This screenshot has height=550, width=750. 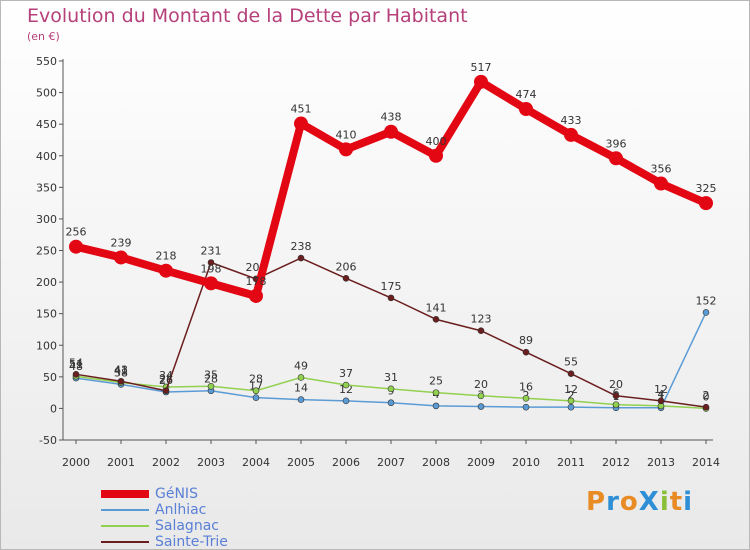 I want to click on data-label: 43, so click(x=121, y=369).